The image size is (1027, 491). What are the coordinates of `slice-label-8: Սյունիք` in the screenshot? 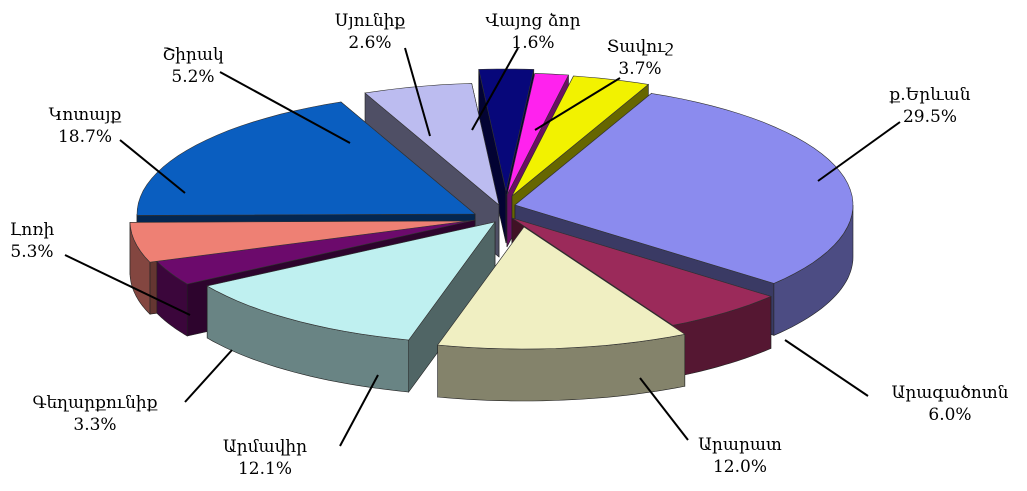 It's located at (370, 21).